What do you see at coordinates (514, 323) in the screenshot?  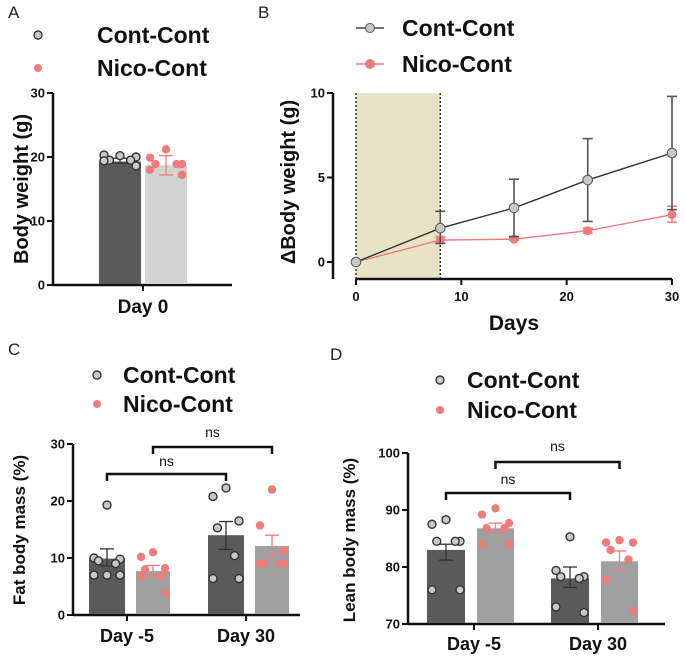 I see `x-axis-title: Days` at bounding box center [514, 323].